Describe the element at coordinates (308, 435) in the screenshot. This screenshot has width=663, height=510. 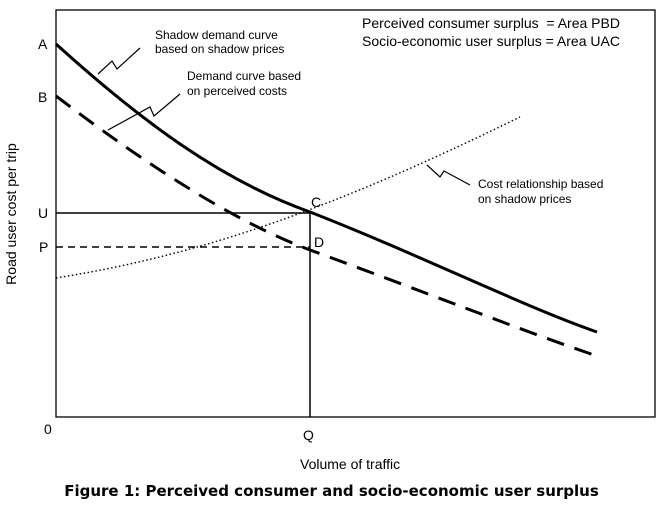
I see `label-q: Q` at that location.